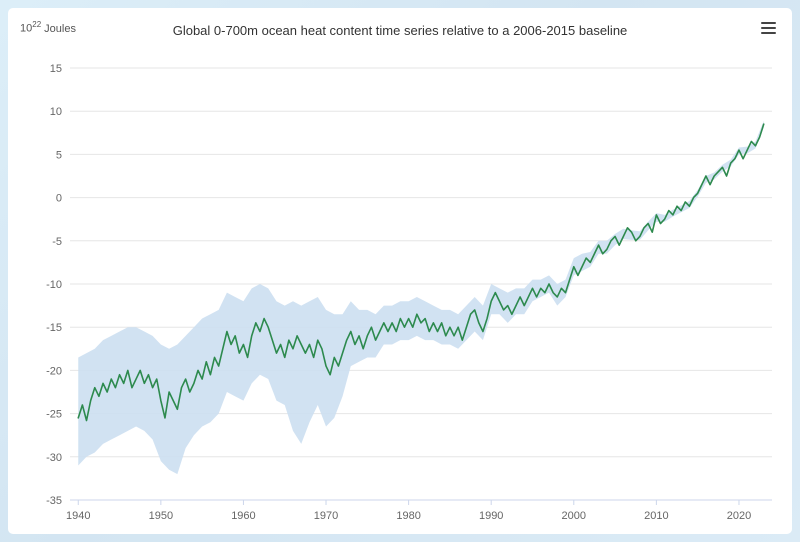  Describe the element at coordinates (59, 199) in the screenshot. I see `y-tick-label: 0` at that location.